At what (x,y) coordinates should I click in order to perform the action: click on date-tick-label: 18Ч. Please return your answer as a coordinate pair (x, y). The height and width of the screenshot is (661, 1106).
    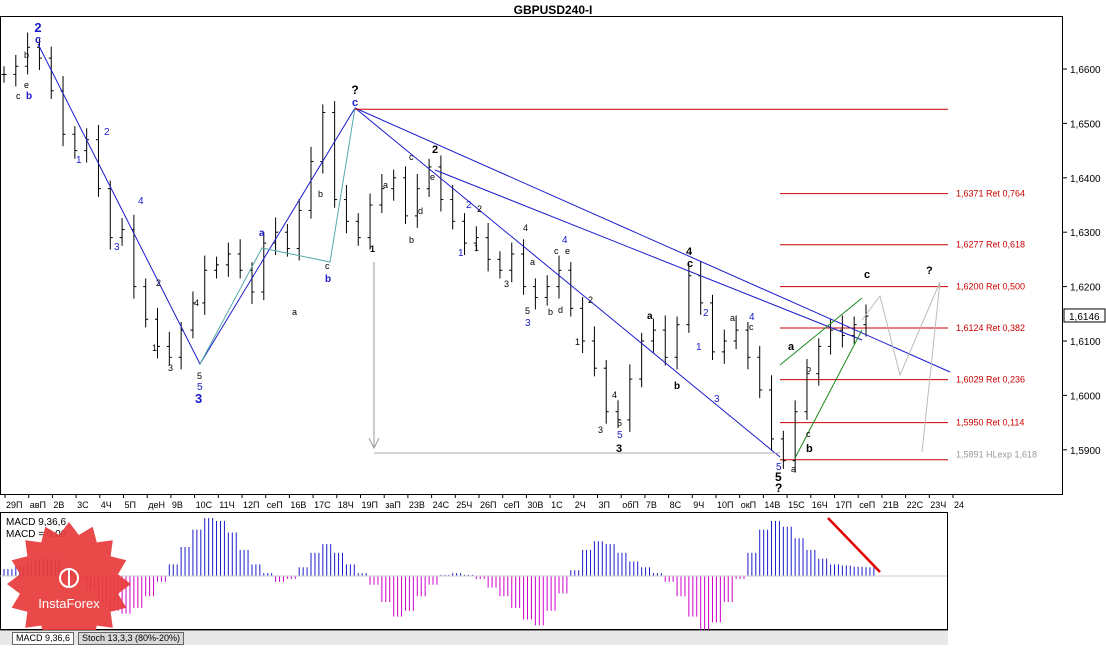
    Looking at the image, I should click on (346, 505).